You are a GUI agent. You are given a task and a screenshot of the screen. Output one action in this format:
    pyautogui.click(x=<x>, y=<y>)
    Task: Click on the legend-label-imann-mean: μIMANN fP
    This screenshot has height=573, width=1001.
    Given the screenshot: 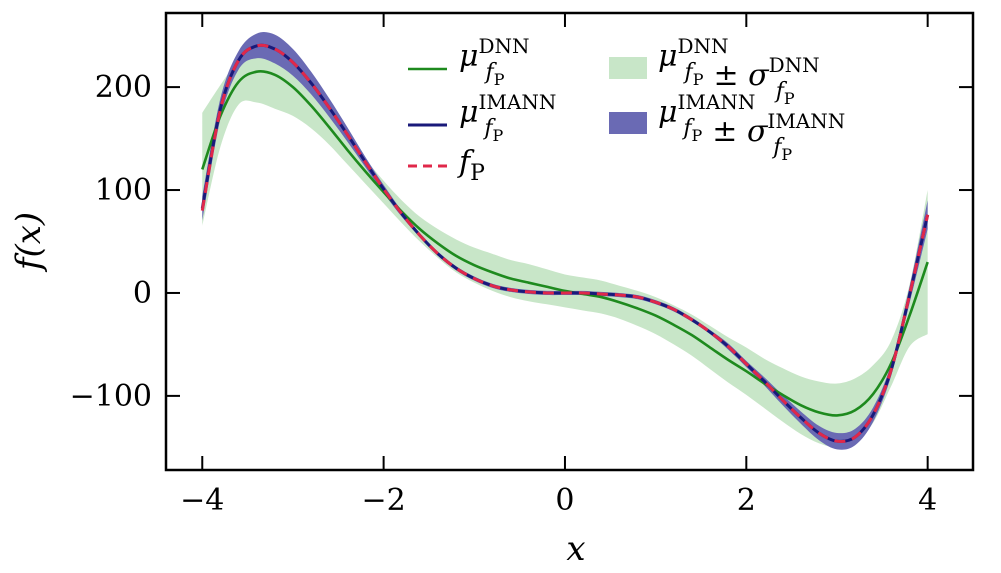 What is the action you would take?
    pyautogui.click(x=507, y=117)
    